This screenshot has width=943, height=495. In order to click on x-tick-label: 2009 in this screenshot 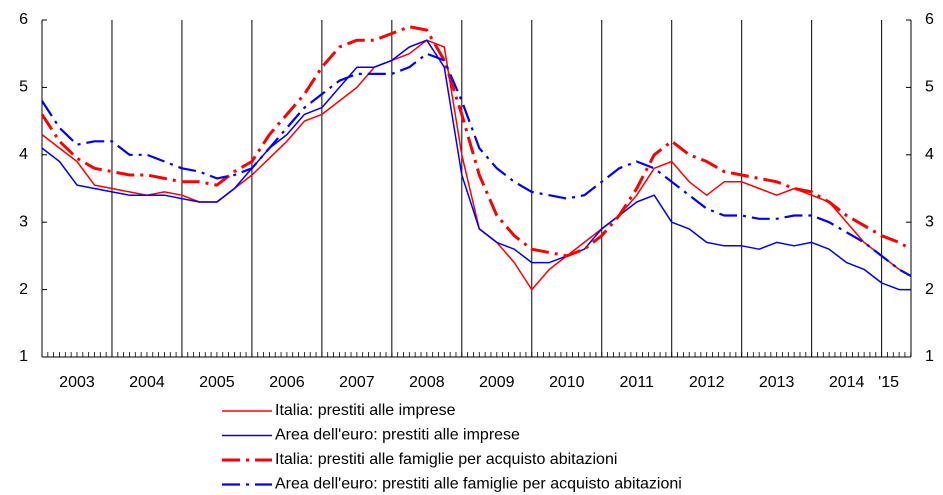, I will do `click(497, 382)`.